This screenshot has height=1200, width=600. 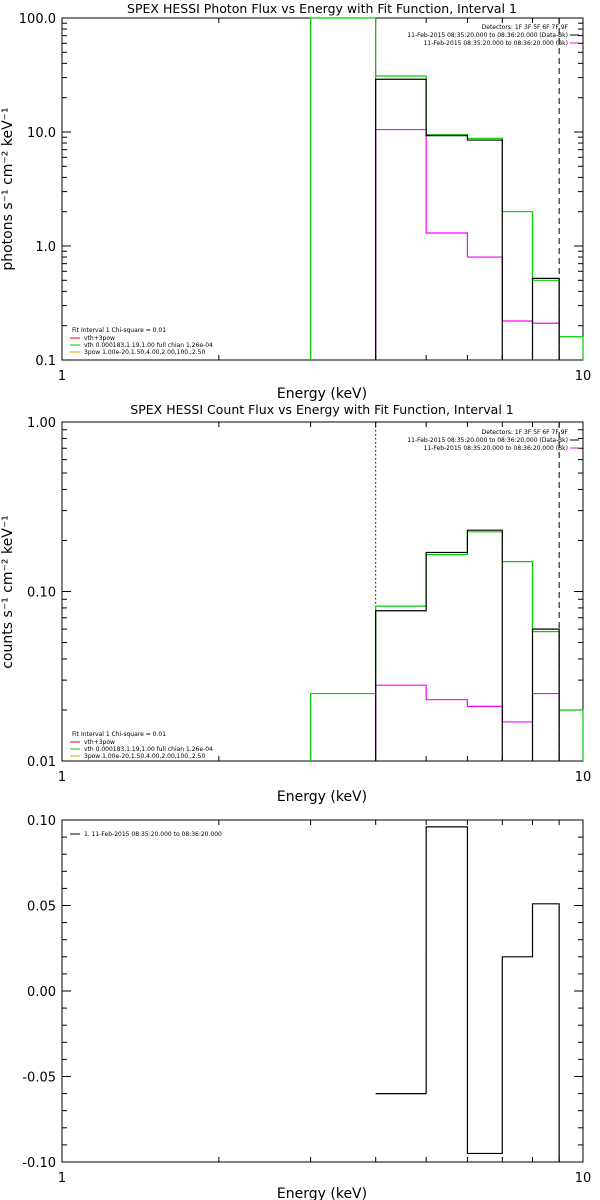 I want to click on photon-xtick-label: 10, so click(x=583, y=376).